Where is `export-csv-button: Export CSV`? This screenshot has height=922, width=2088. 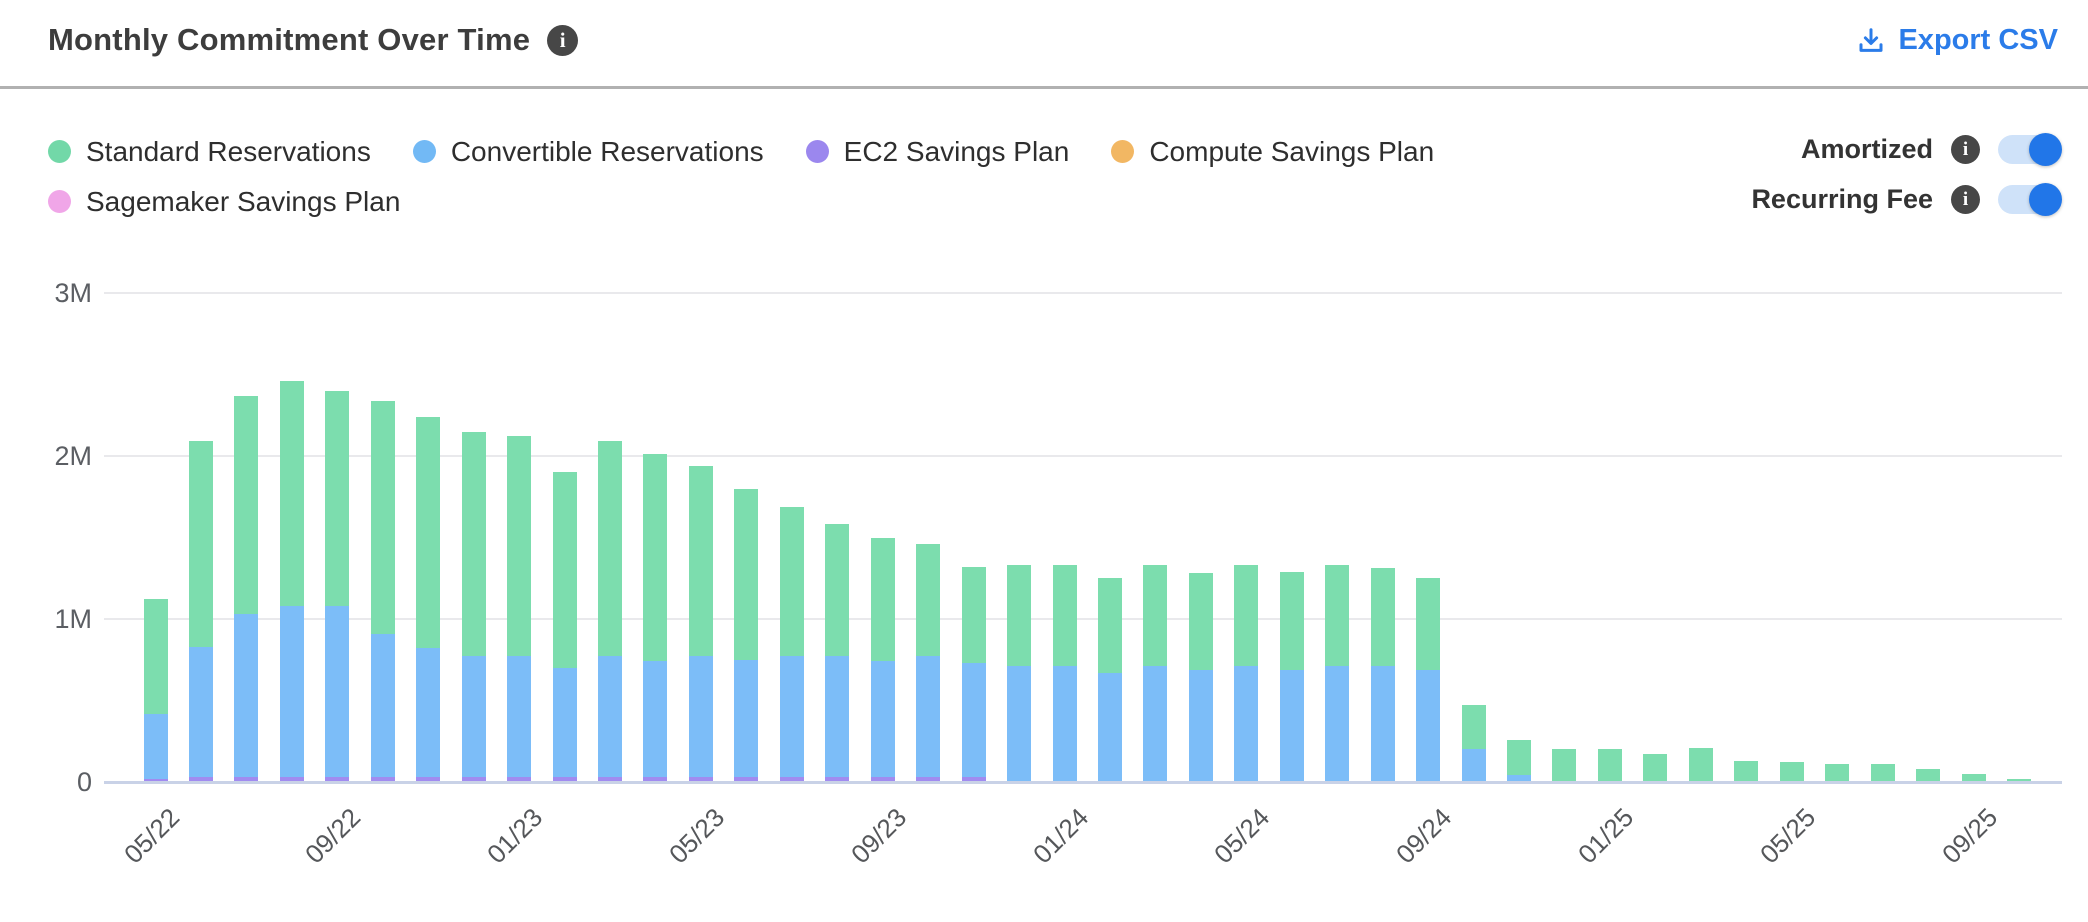 export-csv-button: Export CSV is located at coordinates (1957, 40).